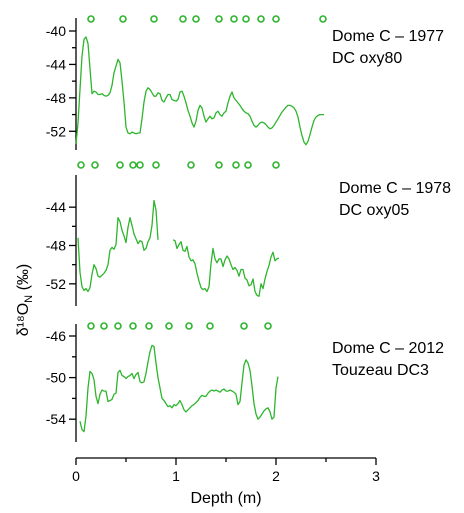  I want to click on x-tick-label: 2, so click(276, 476).